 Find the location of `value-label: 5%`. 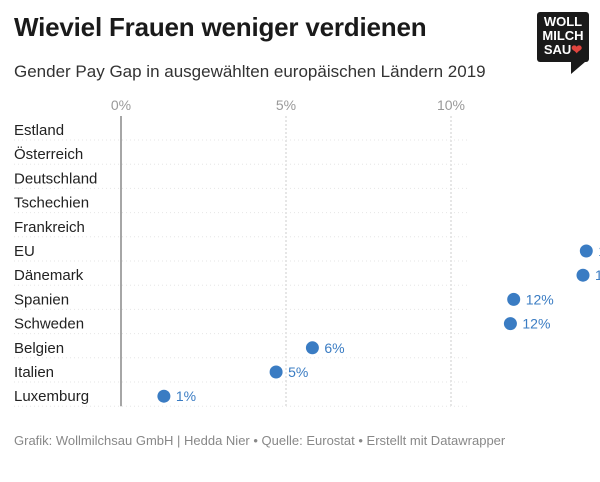

value-label: 5% is located at coordinates (298, 372).